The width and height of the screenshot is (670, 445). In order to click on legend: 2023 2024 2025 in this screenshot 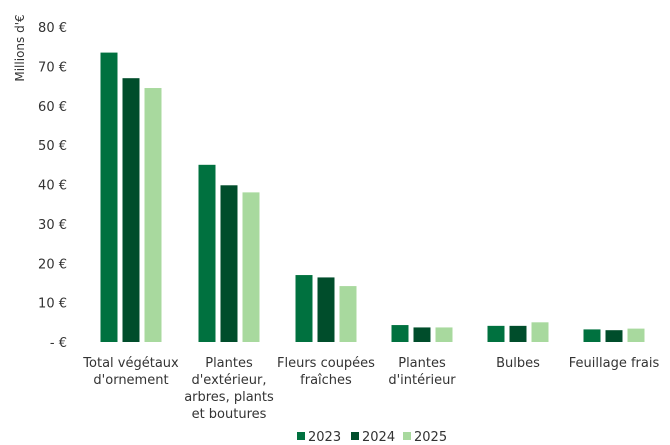, I will do `click(372, 437)`.